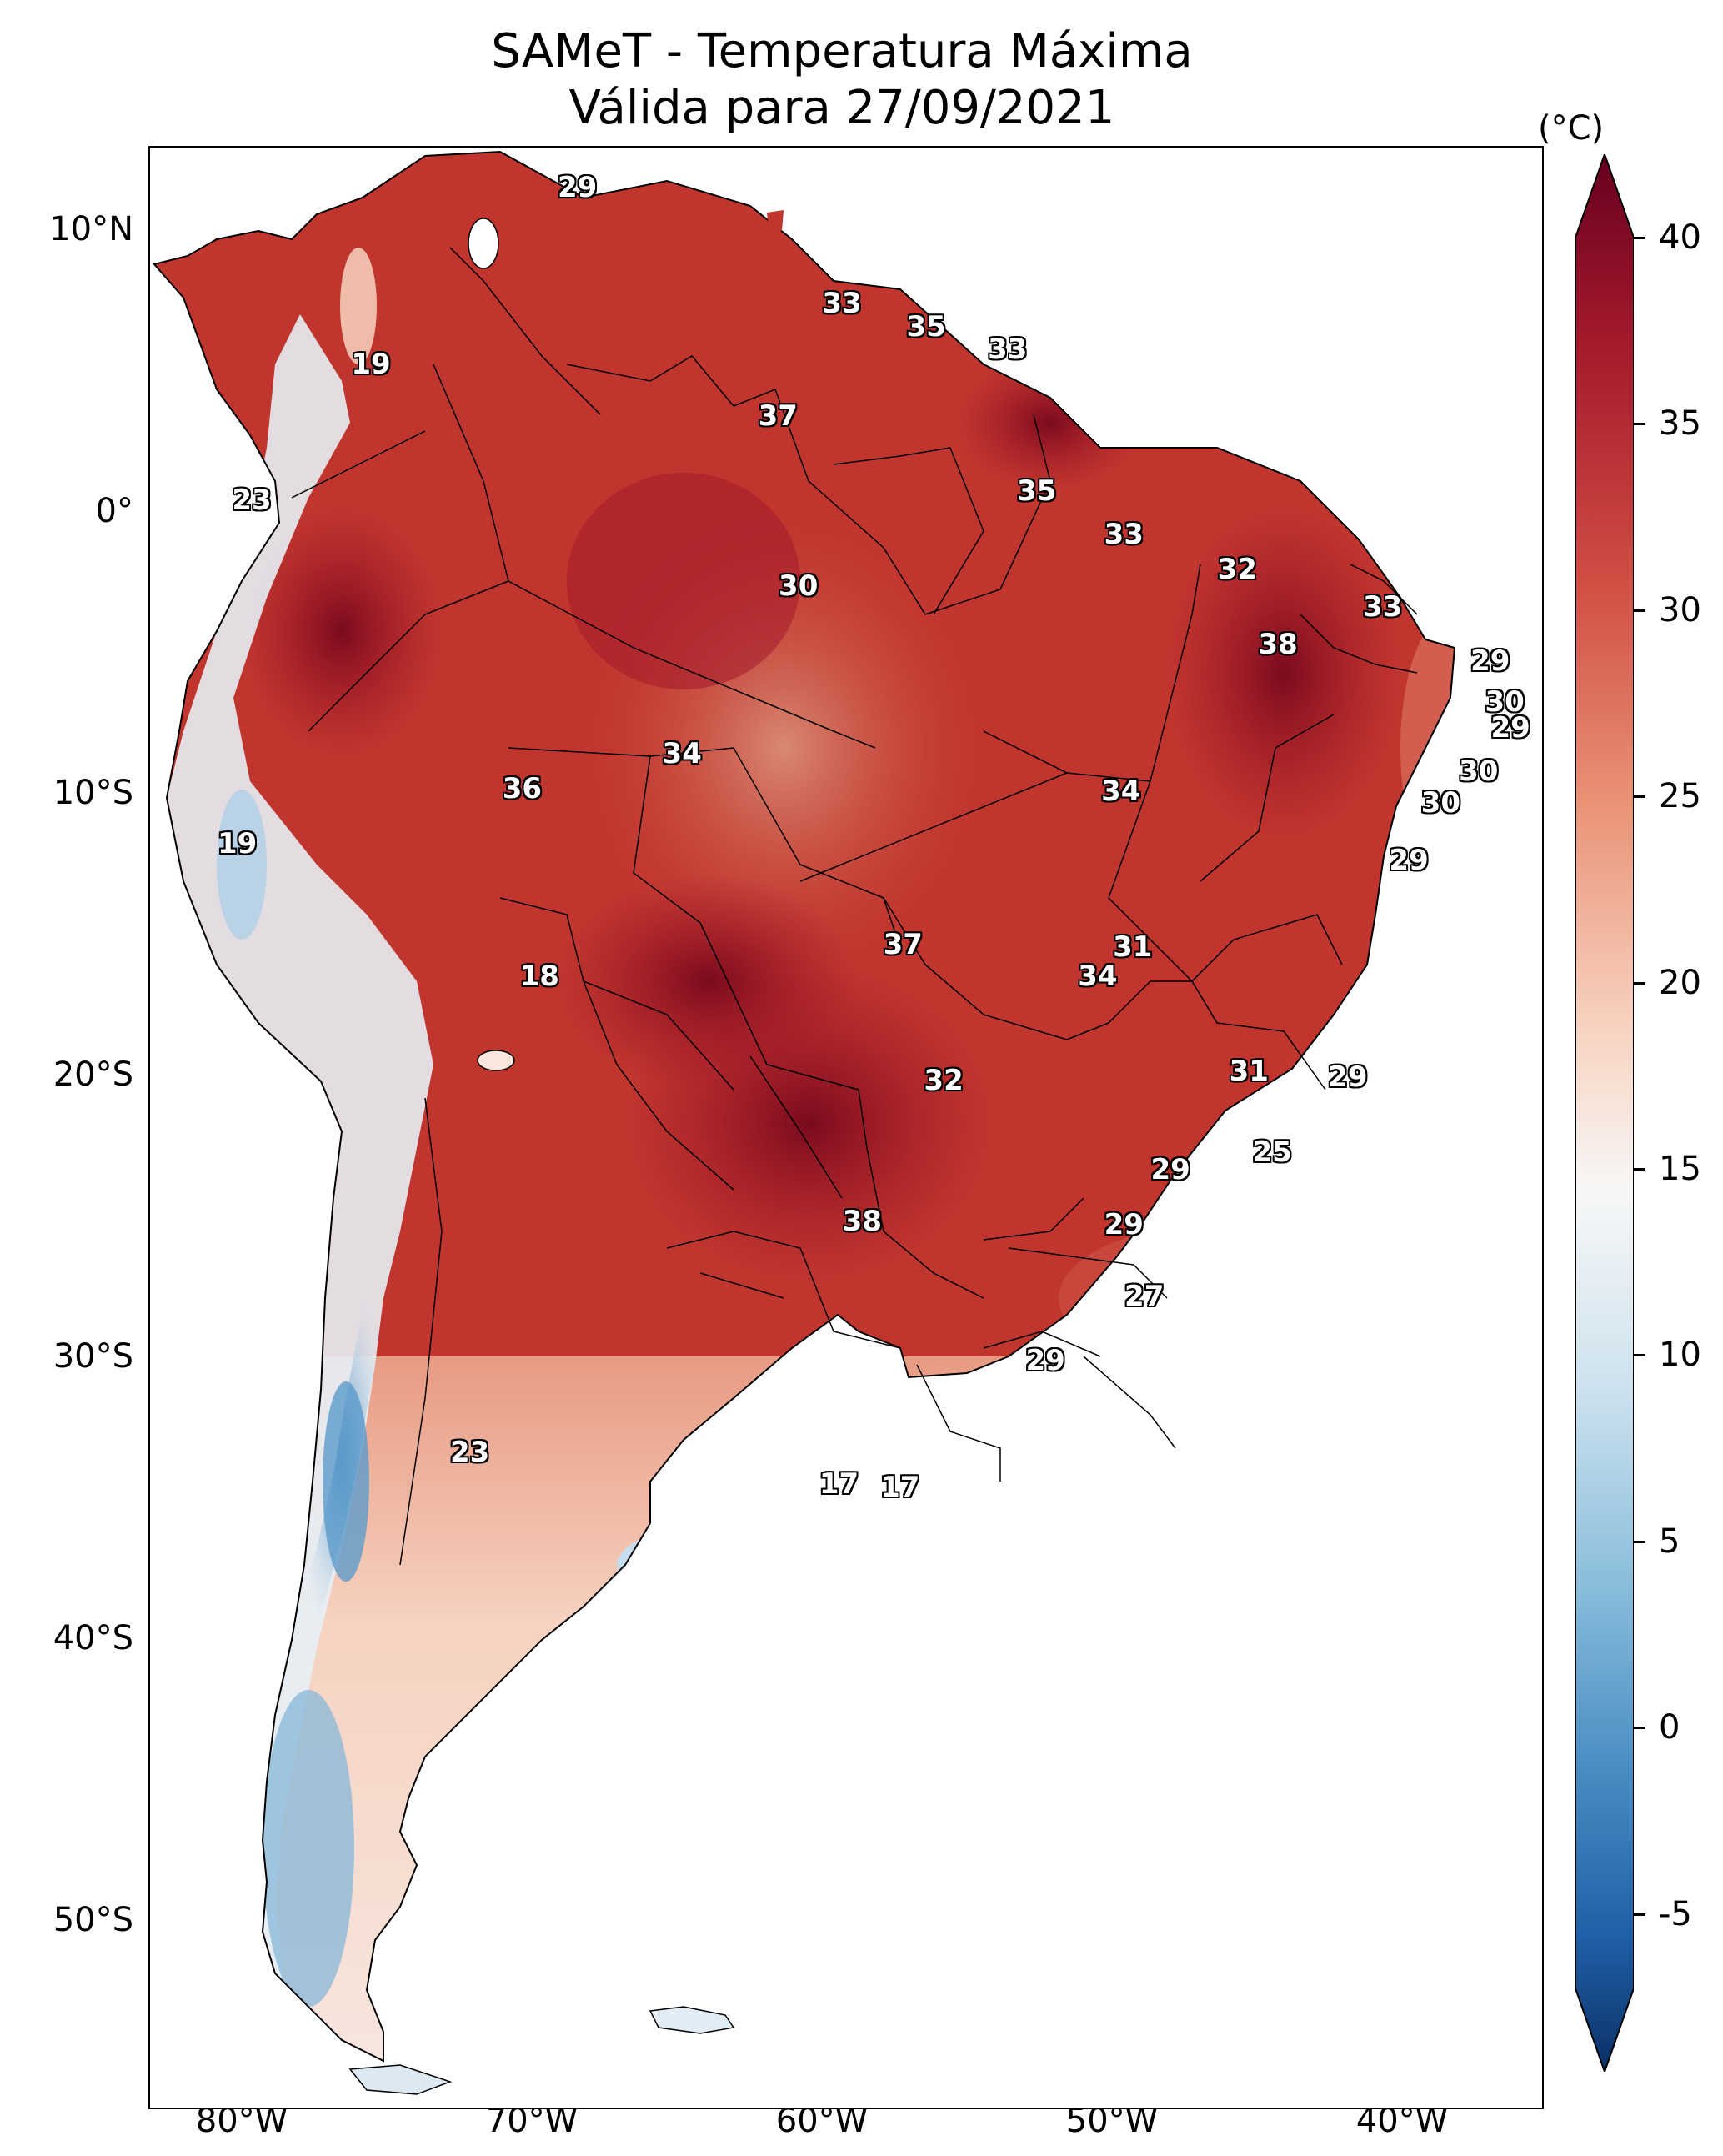 This screenshot has width=1723, height=2156. I want to click on colorbar-graphic, so click(1605, 1113).